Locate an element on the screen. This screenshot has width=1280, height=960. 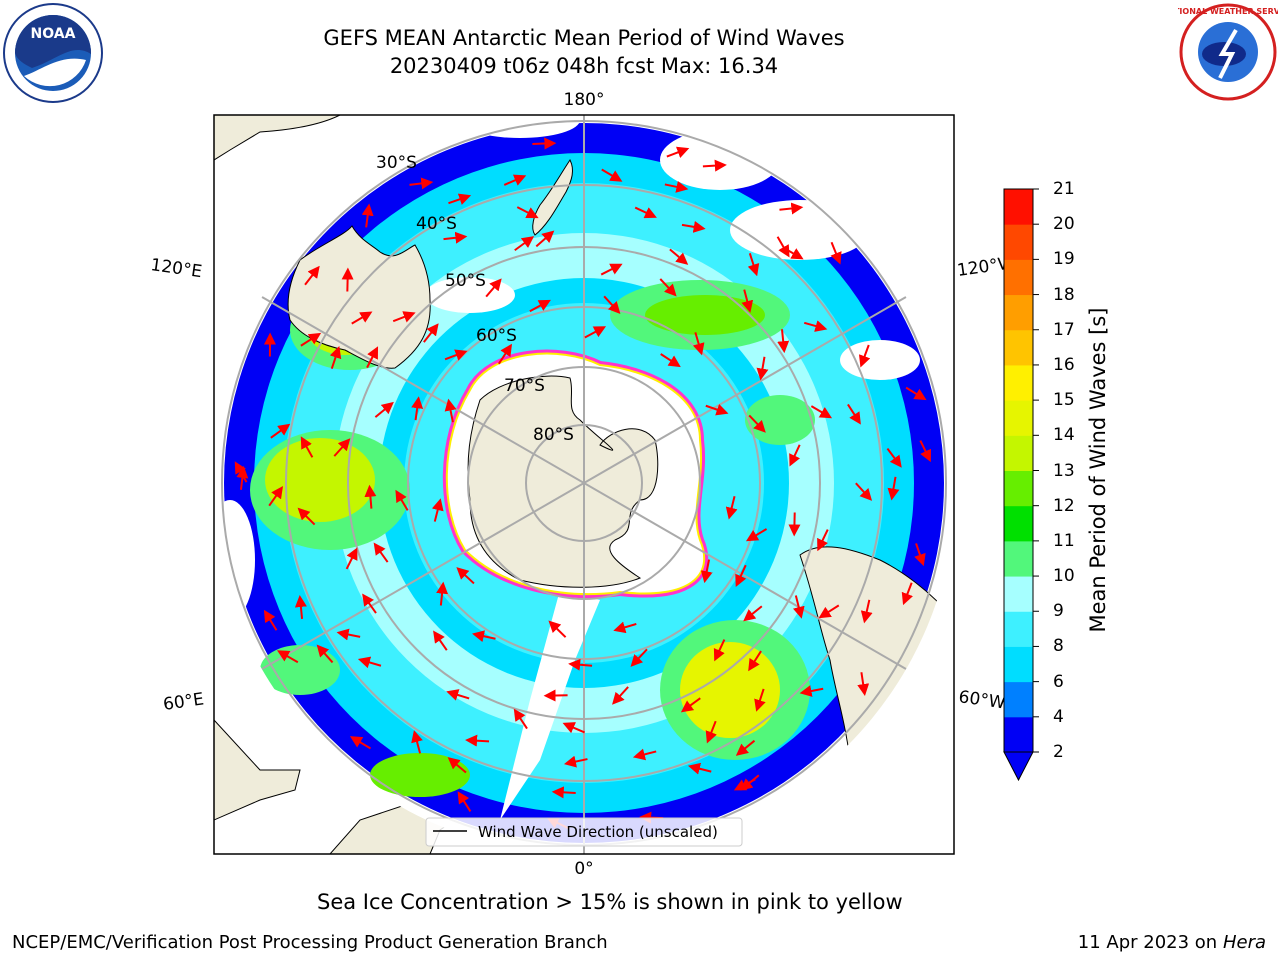
lat-label-50s: 50°S is located at coordinates (465, 281).